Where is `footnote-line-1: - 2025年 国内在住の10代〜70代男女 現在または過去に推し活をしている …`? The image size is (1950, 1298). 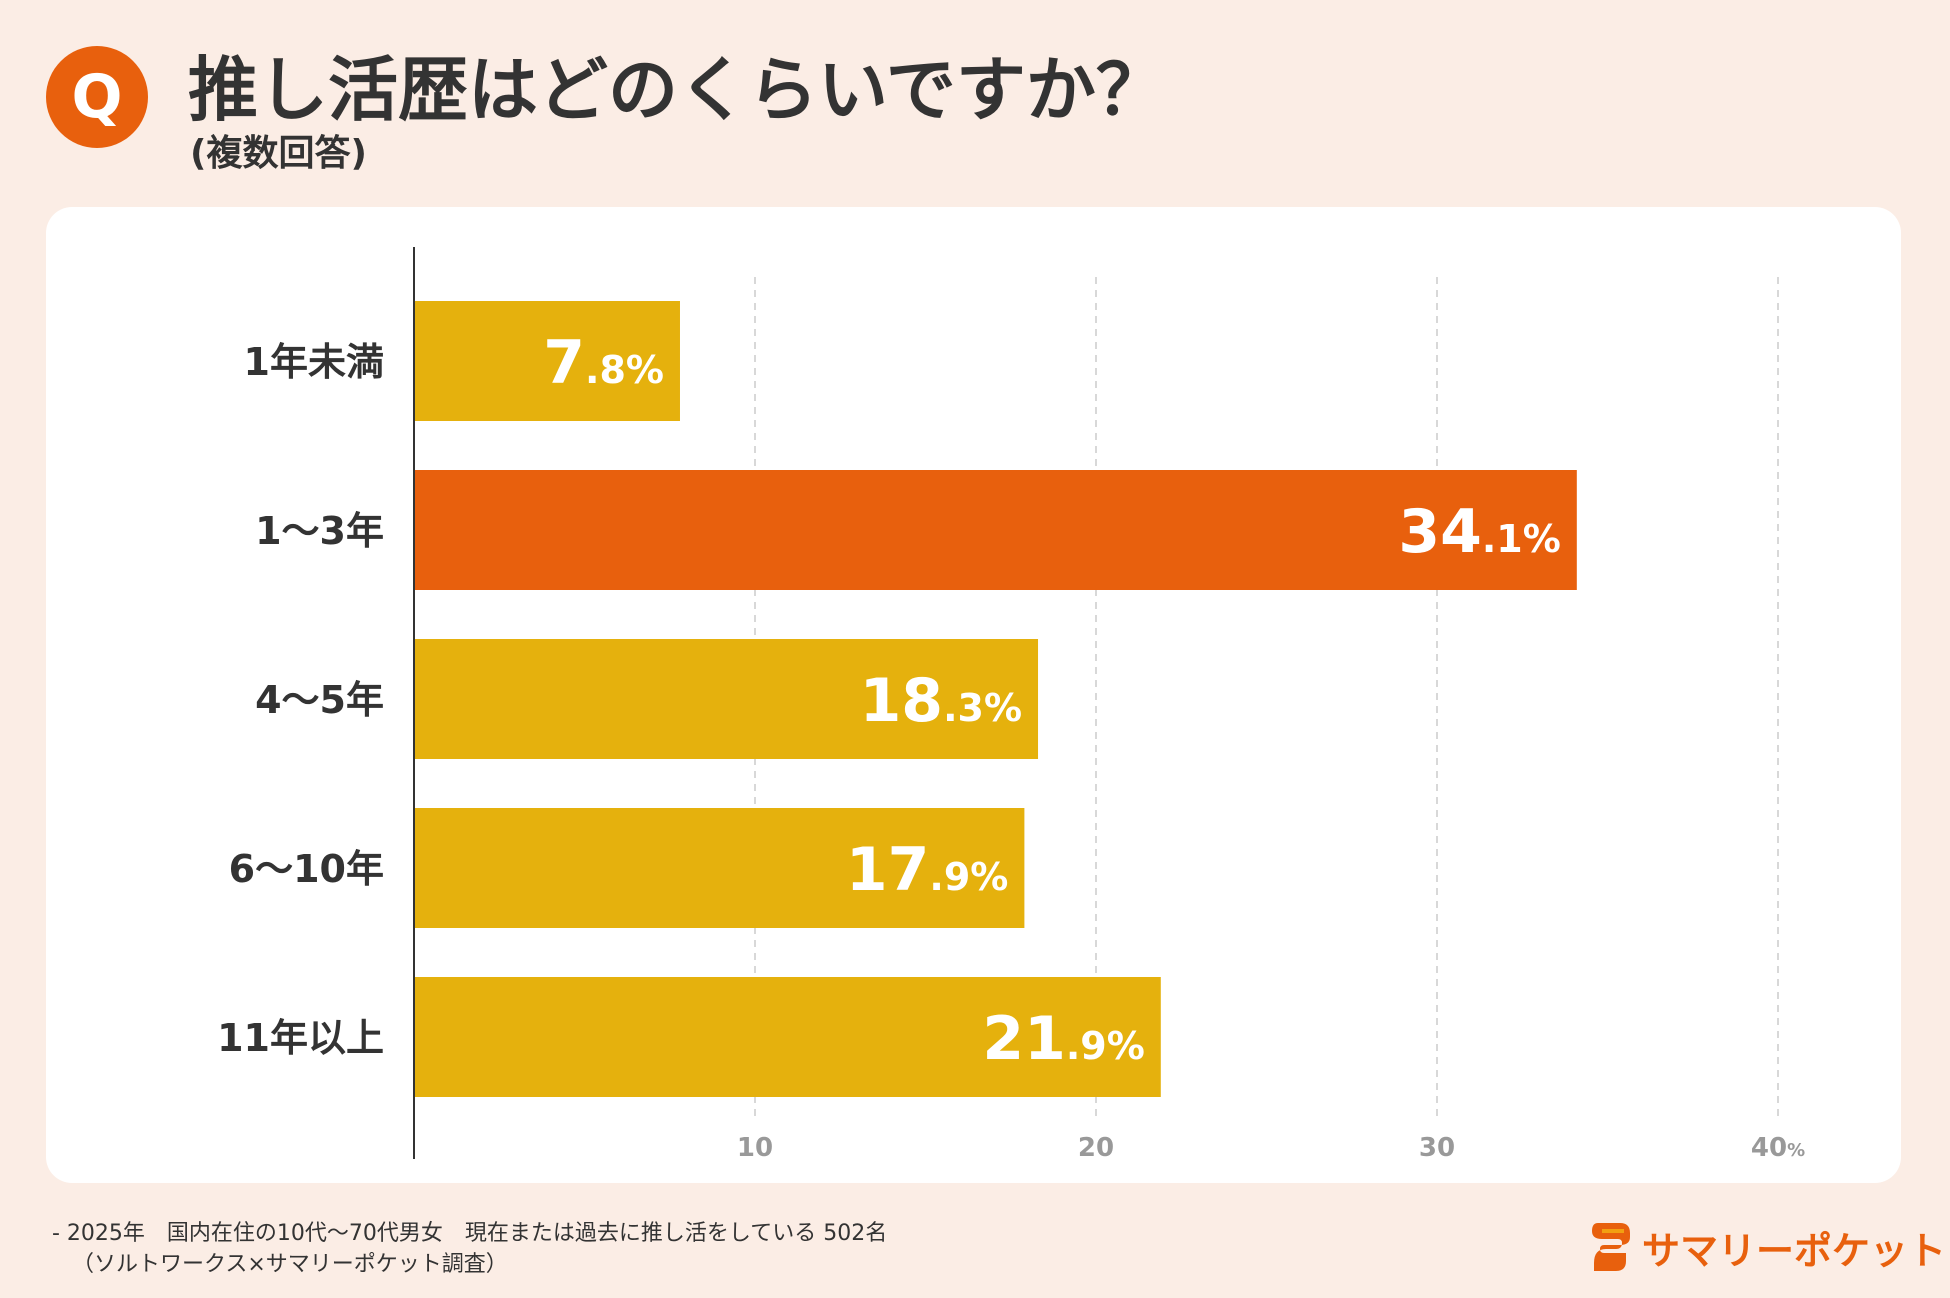
footnote-line-1: - 2025年 国内在住の10代〜70代男女 現在または過去に推し活をしている … is located at coordinates (470, 1233).